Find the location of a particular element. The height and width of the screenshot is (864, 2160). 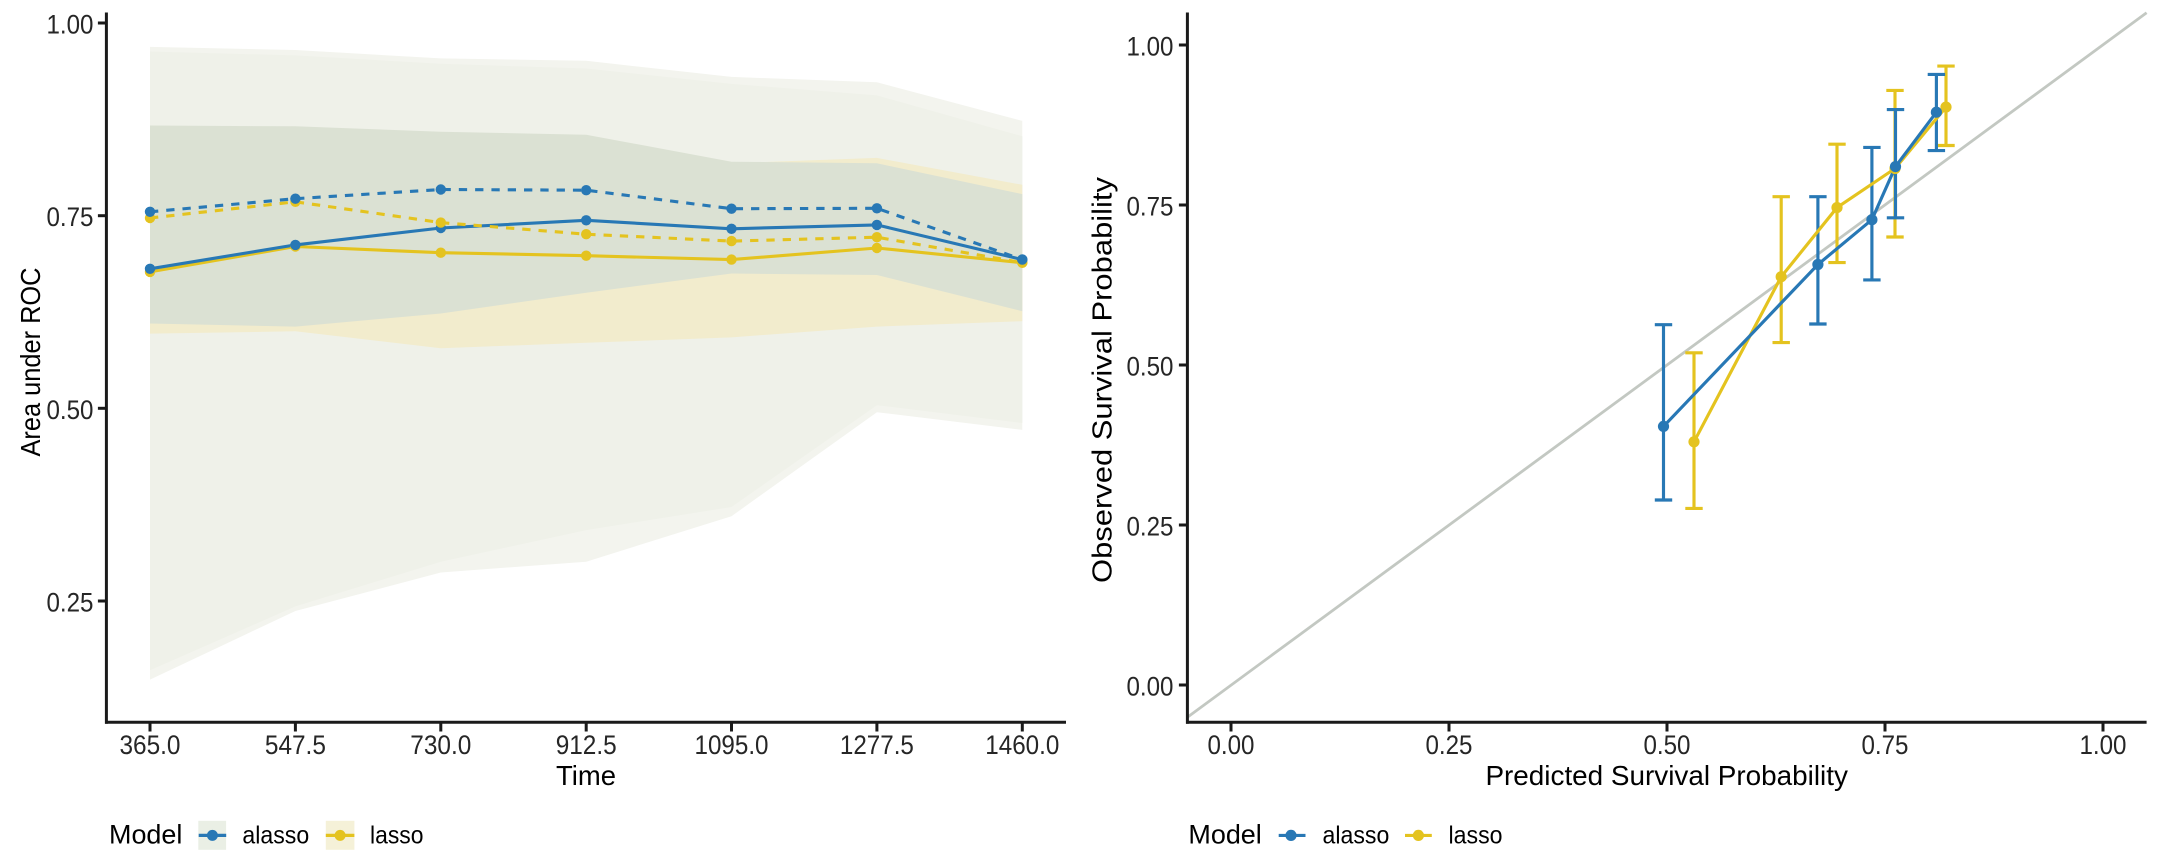

svg-text: 365.0 is located at coordinates (150, 745).